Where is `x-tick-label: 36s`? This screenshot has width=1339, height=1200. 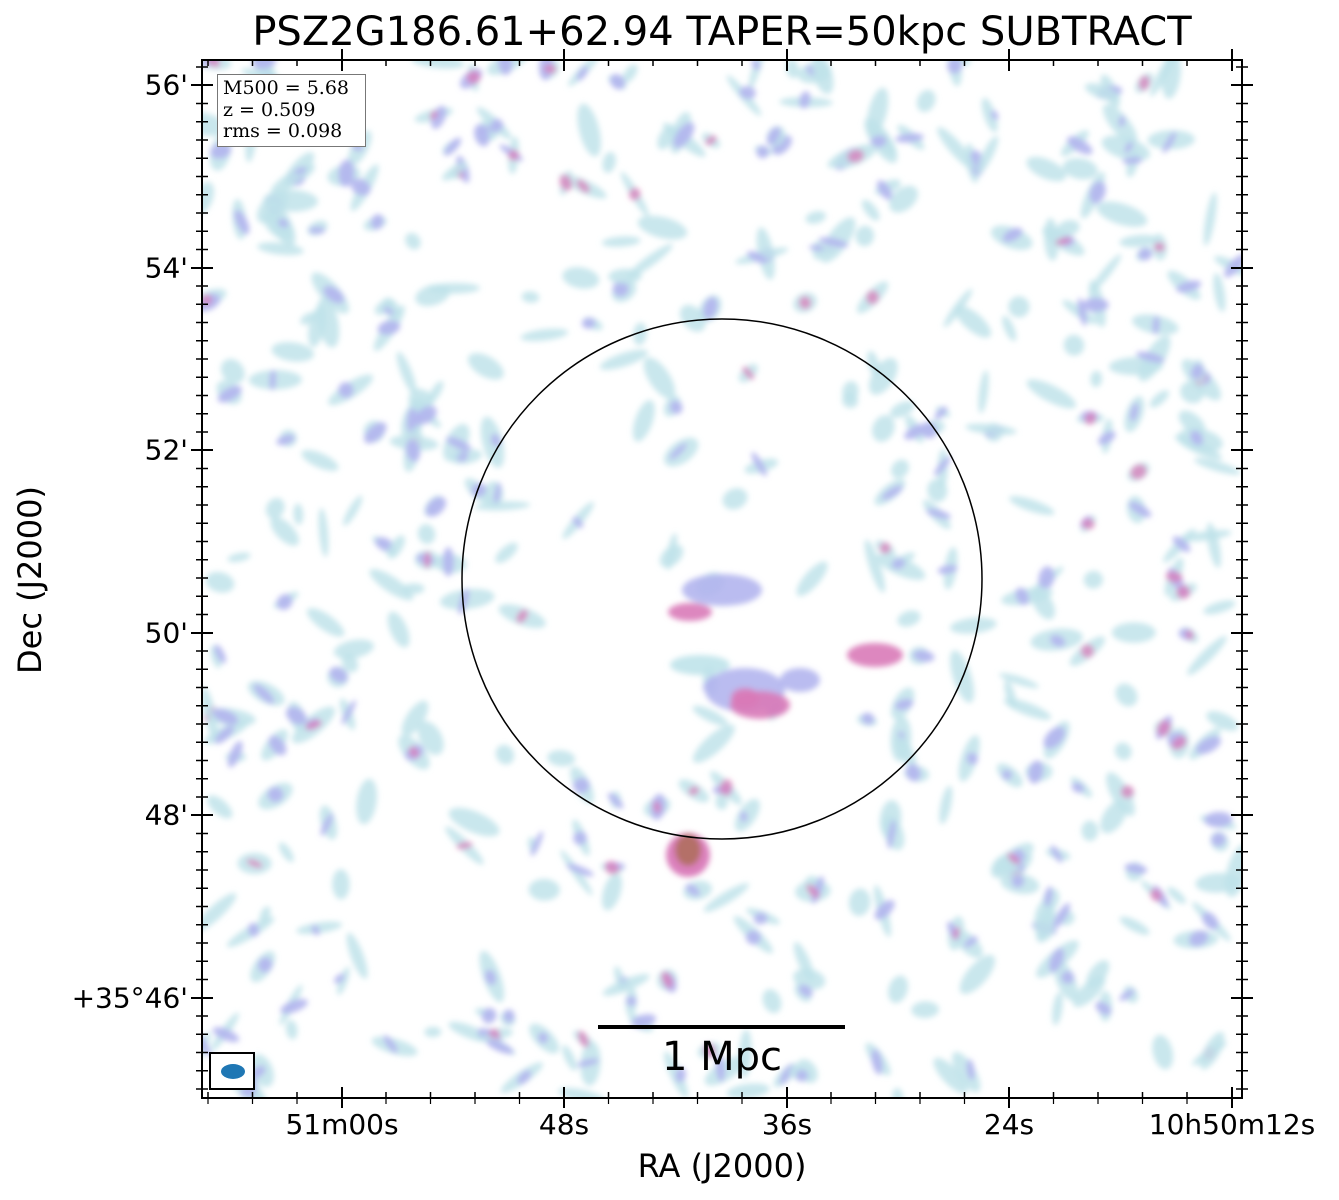 x-tick-label: 36s is located at coordinates (787, 1124).